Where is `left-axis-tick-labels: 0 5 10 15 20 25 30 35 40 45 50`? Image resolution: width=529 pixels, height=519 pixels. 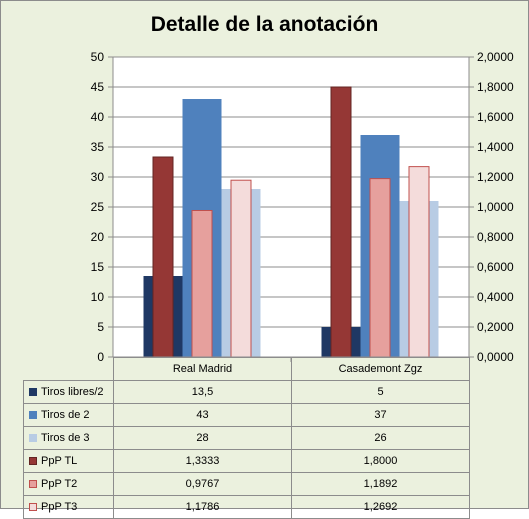 left-axis-tick-labels: 0 5 10 15 20 25 30 35 40 45 50 is located at coordinates (98, 207).